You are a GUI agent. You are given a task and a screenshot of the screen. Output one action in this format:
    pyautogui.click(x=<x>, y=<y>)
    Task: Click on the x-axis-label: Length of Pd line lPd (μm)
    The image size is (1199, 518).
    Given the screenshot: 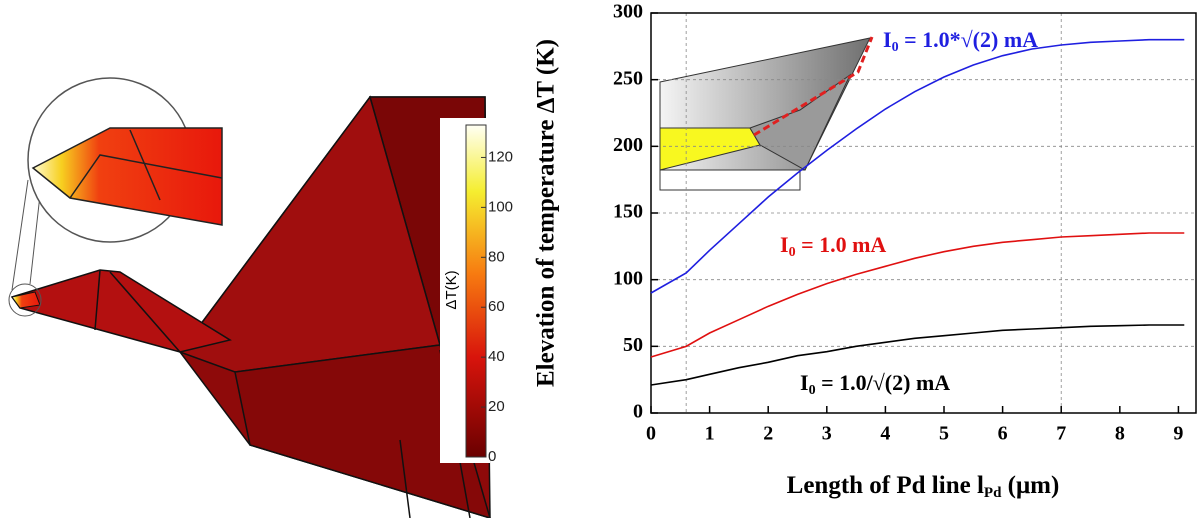 What is the action you would take?
    pyautogui.click(x=923, y=487)
    